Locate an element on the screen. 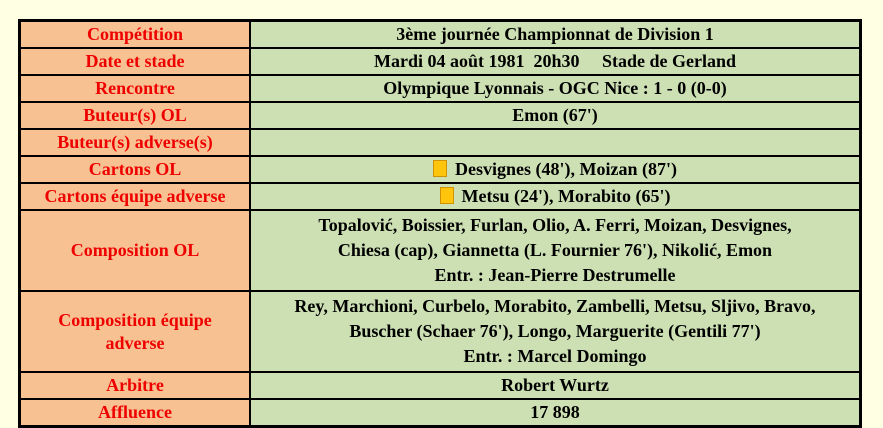 This screenshot has width=883, height=428. rencontre-label: Rencontre is located at coordinates (134, 88).